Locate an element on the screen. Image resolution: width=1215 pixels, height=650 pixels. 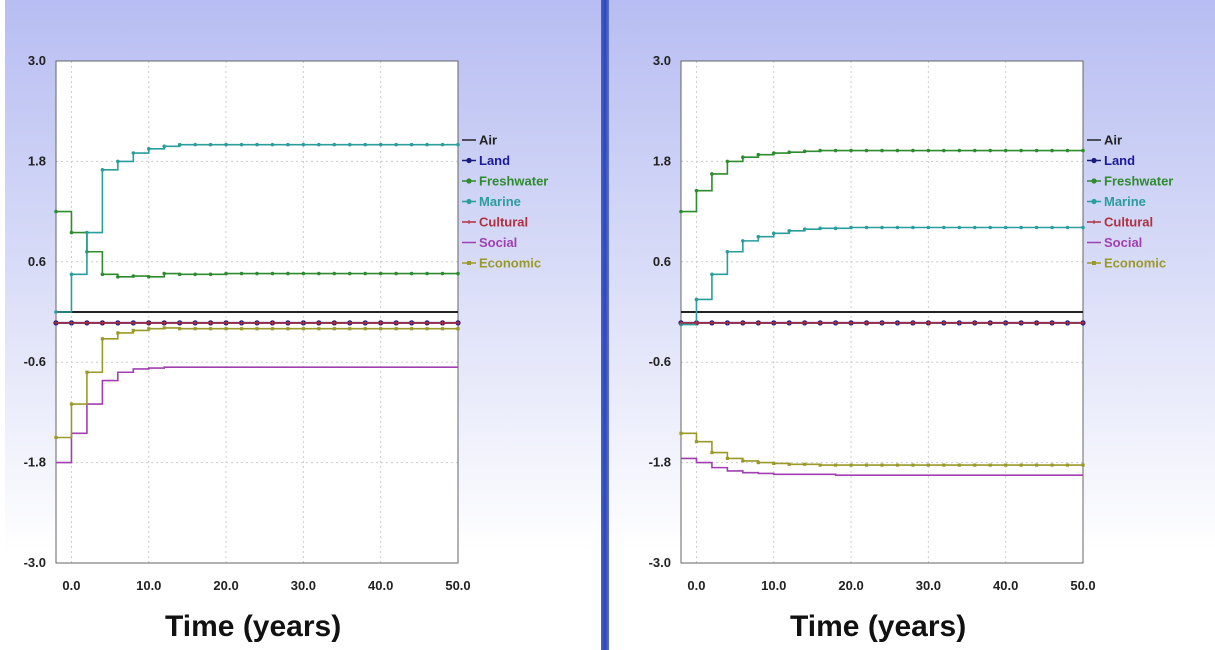
y-tick-label: 1.8 is located at coordinates (662, 160).